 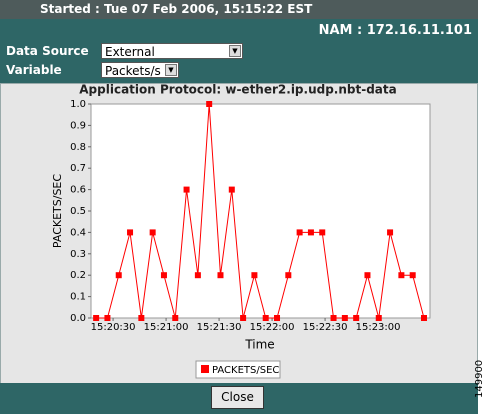 What do you see at coordinates (259, 345) in the screenshot?
I see `x-axis-label: Time` at bounding box center [259, 345].